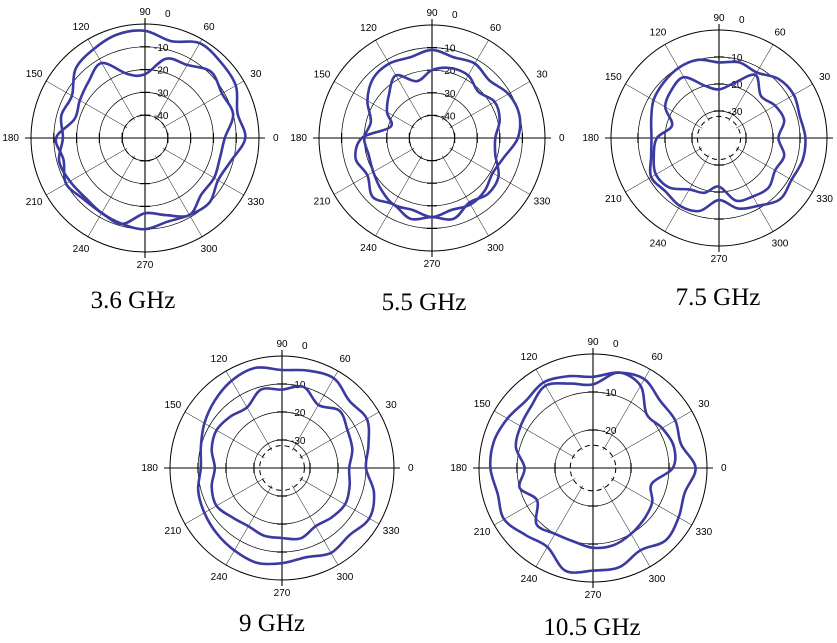  I want to click on frequency-caption: 5.5 GHz, so click(424, 302).